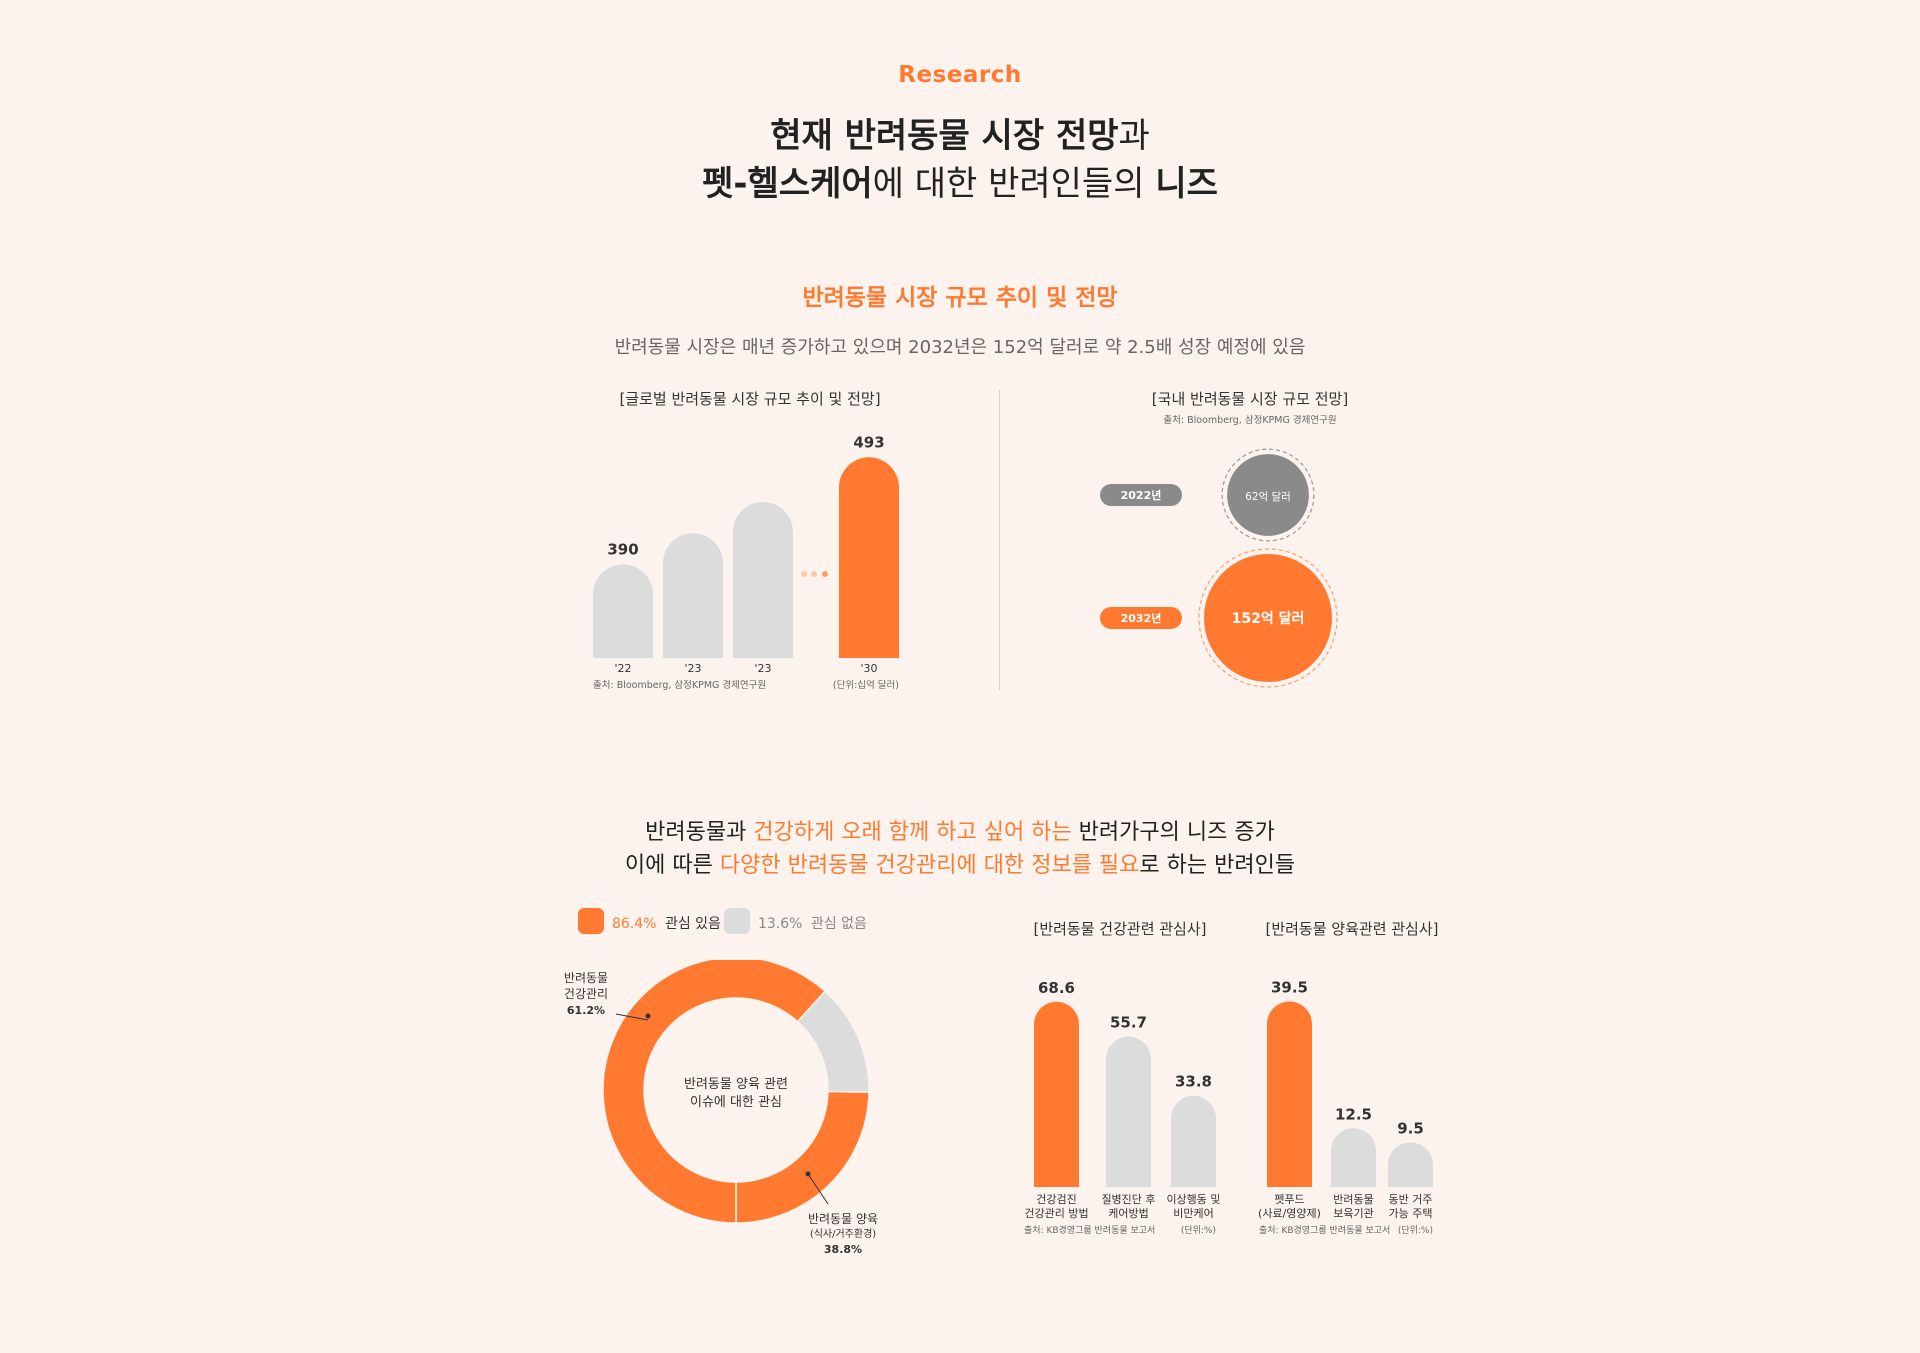 The image size is (1920, 1353). Describe the element at coordinates (1193, 1213) in the screenshot. I see `x-tick-label-2-b: 비만케어` at that location.